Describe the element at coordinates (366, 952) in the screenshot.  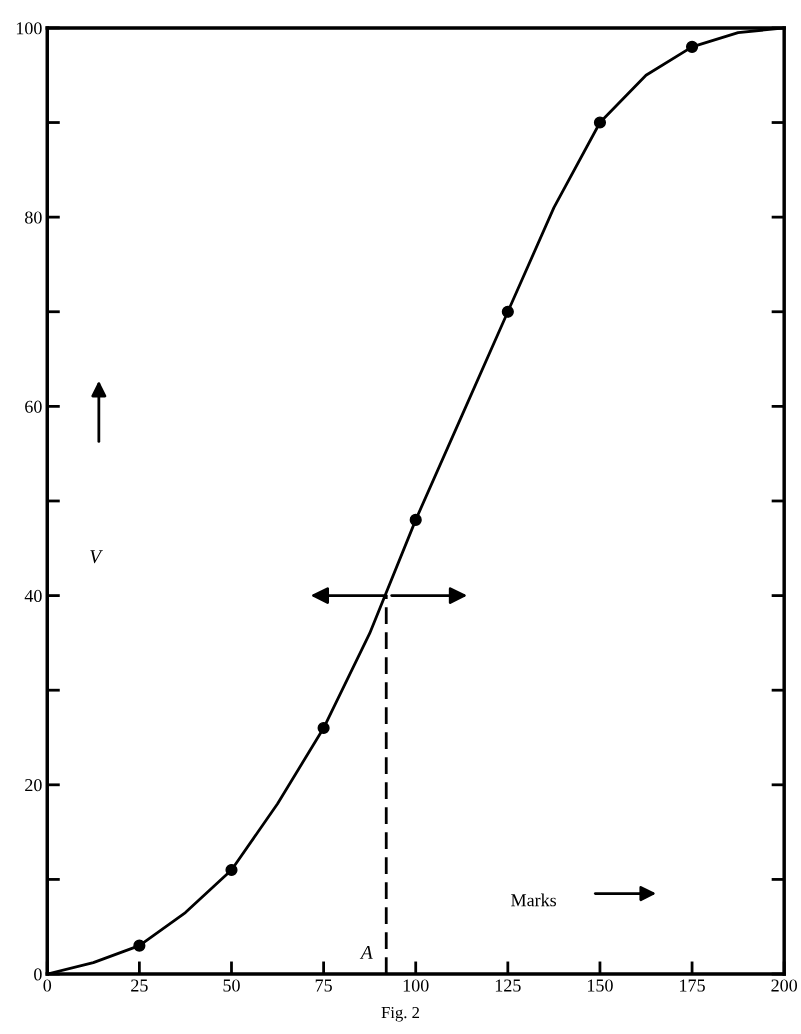
I see `annotation: A` at that location.